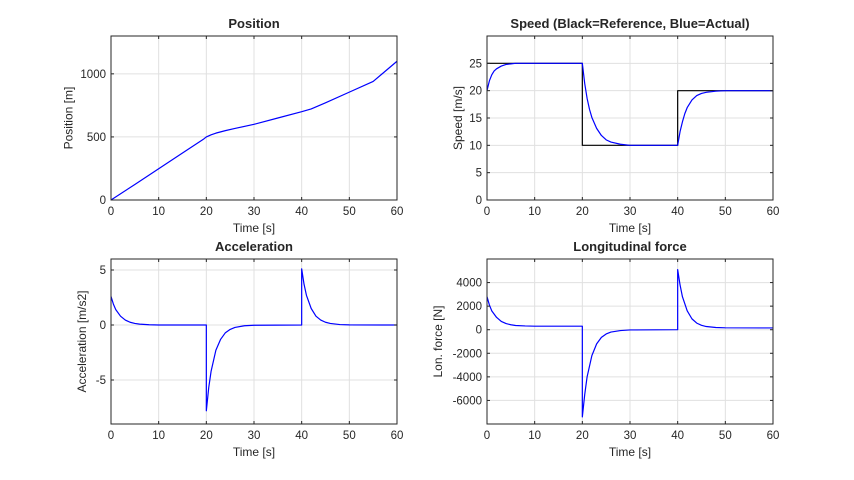 The image size is (854, 480). What do you see at coordinates (458, 118) in the screenshot?
I see `y-axis-label: Speed [m/s]` at bounding box center [458, 118].